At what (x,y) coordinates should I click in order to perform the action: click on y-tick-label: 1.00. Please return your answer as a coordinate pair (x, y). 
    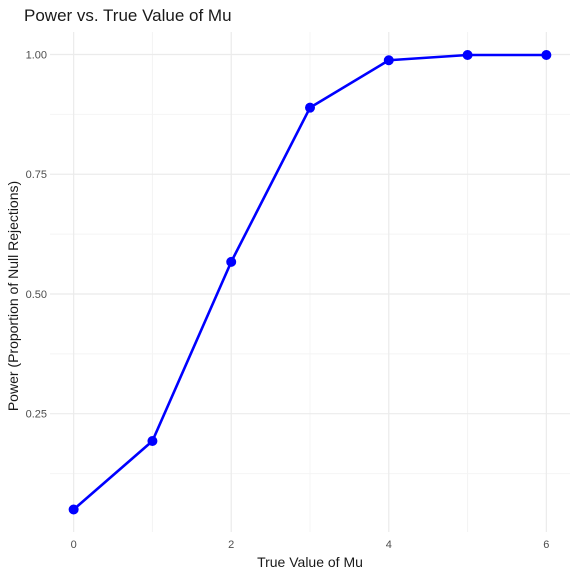
    Looking at the image, I should click on (36, 56).